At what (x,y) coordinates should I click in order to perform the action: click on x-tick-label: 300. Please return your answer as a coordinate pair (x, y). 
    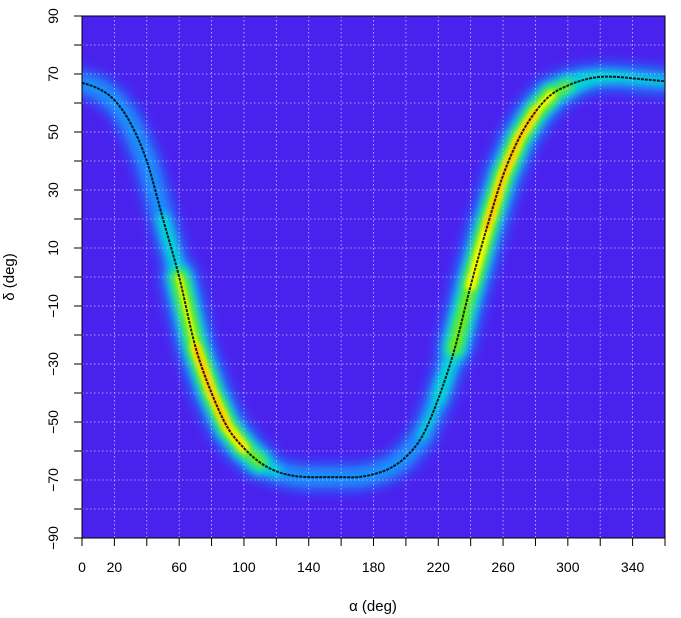
    Looking at the image, I should click on (568, 567).